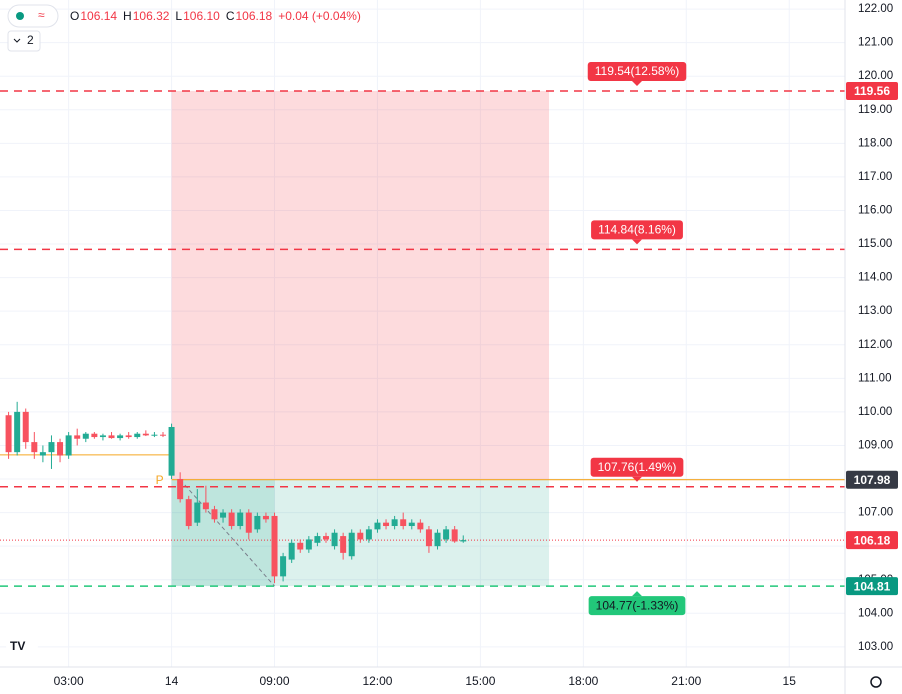 Image resolution: width=902 pixels, height=694 pixels. I want to click on logo-background, so click(22, 646).